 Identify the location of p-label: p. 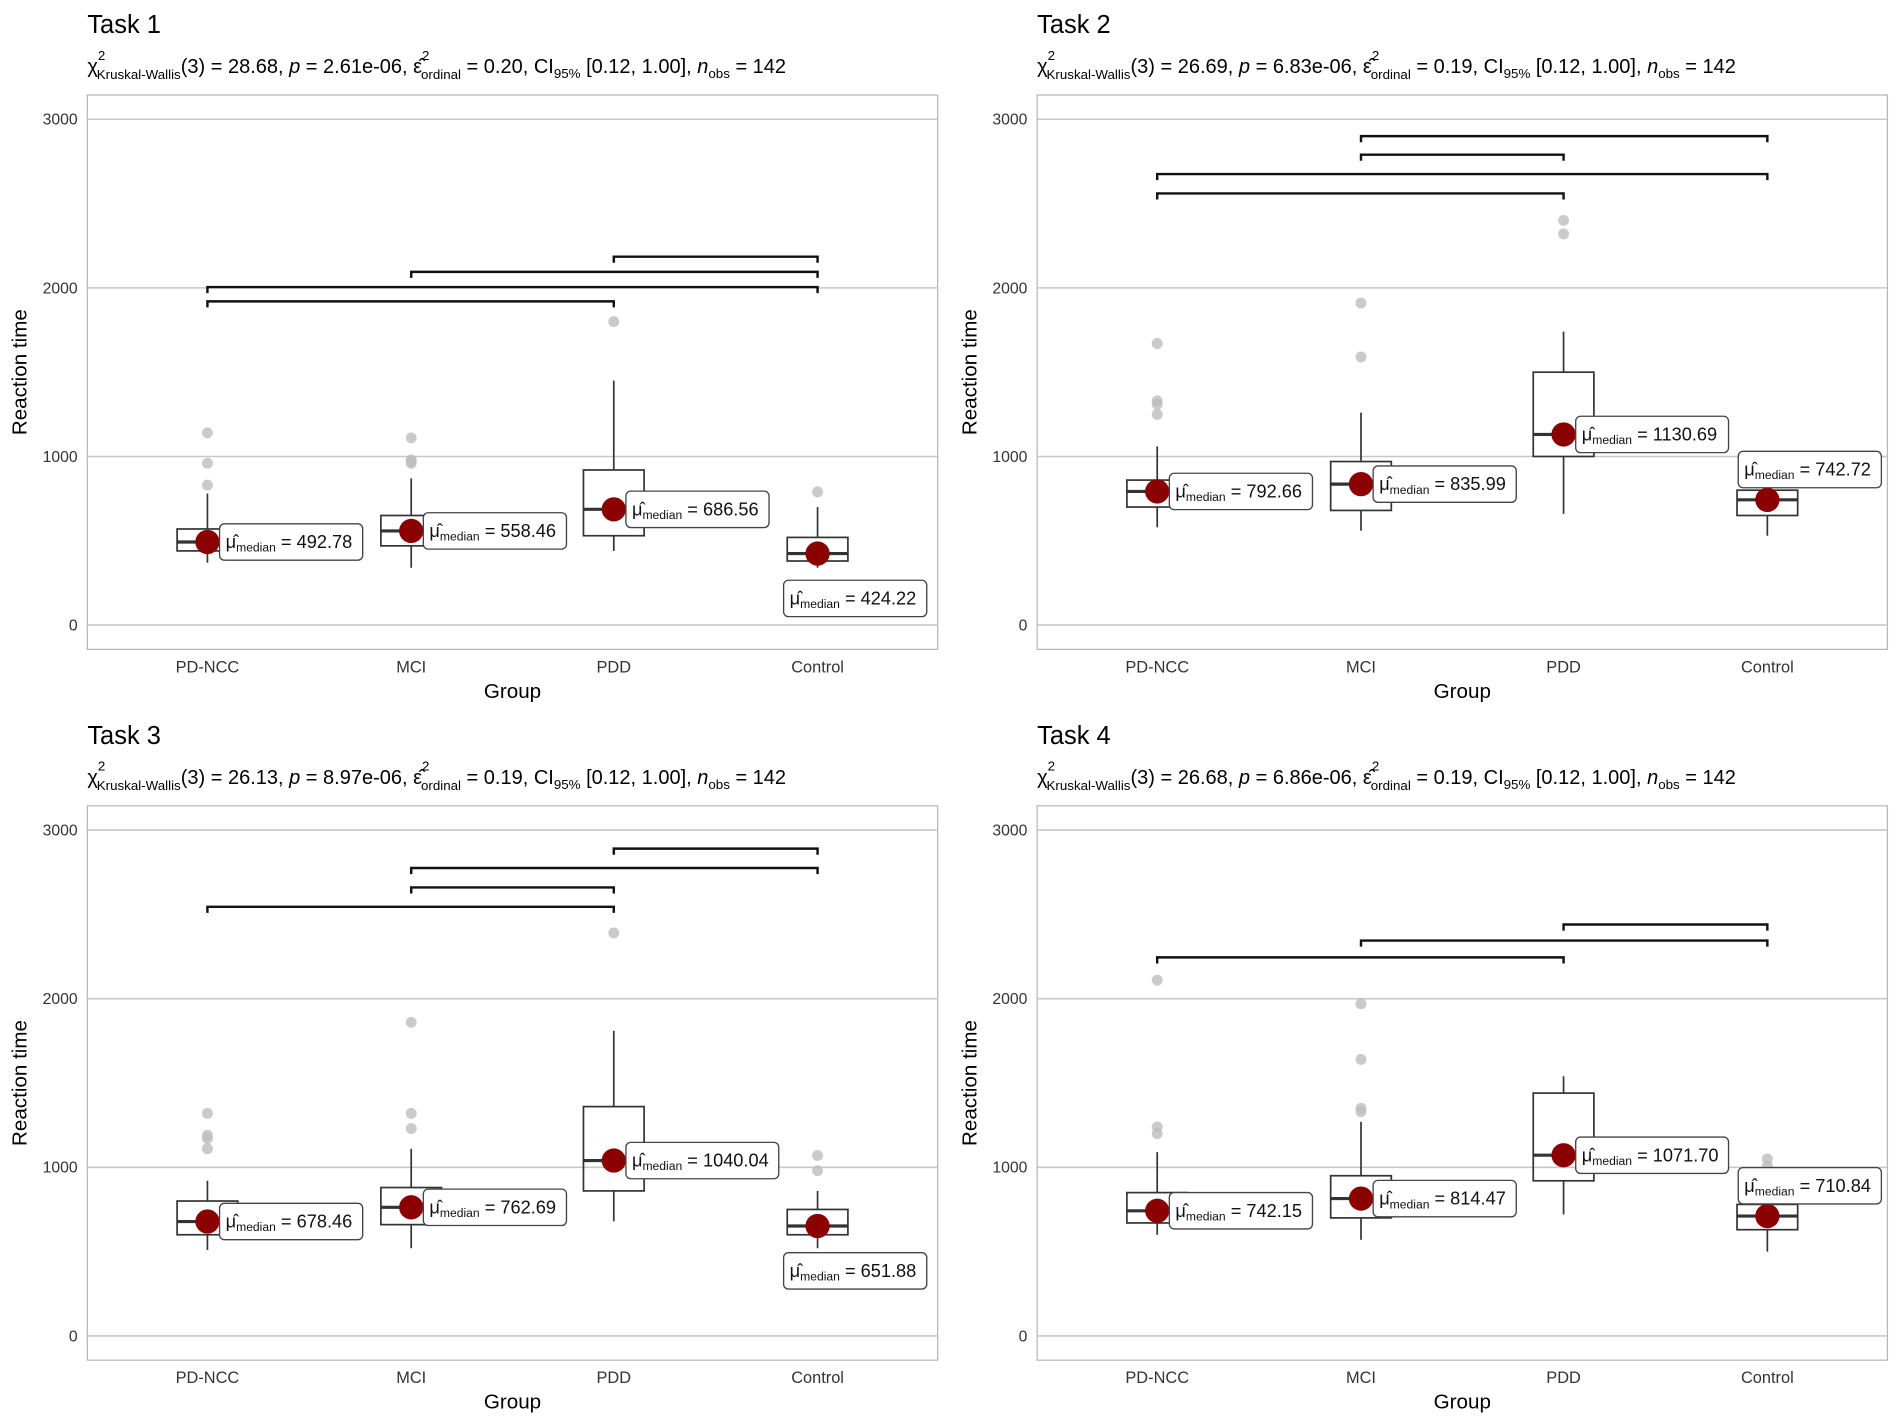
(294, 67).